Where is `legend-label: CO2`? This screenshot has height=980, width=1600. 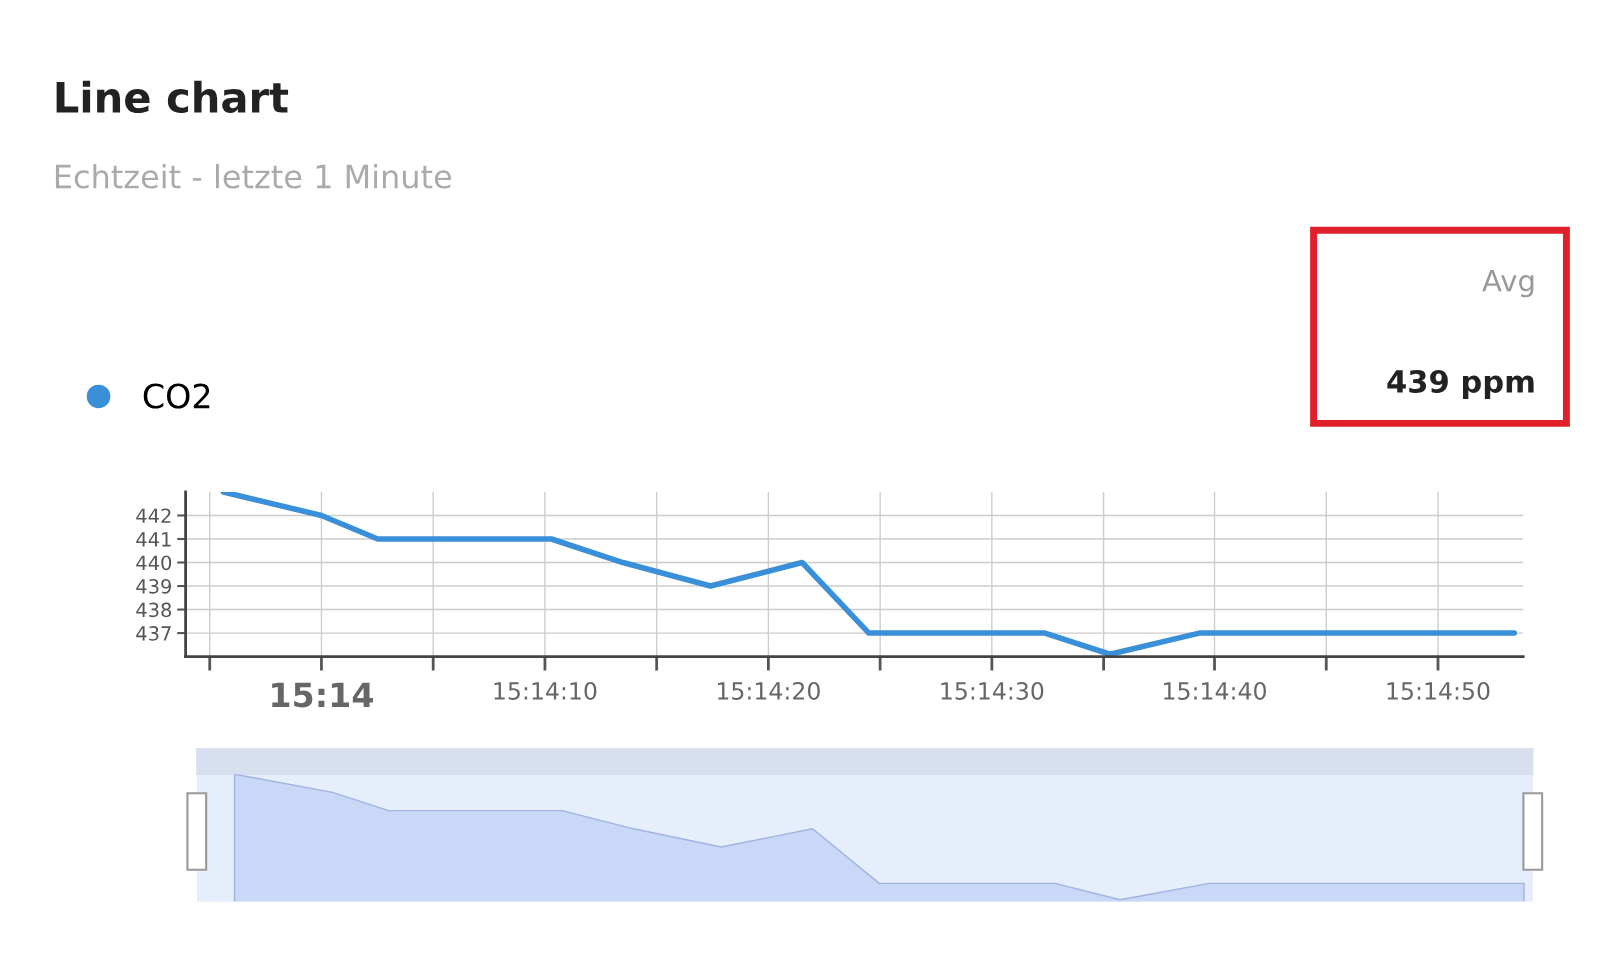
legend-label: CO2 is located at coordinates (176, 396).